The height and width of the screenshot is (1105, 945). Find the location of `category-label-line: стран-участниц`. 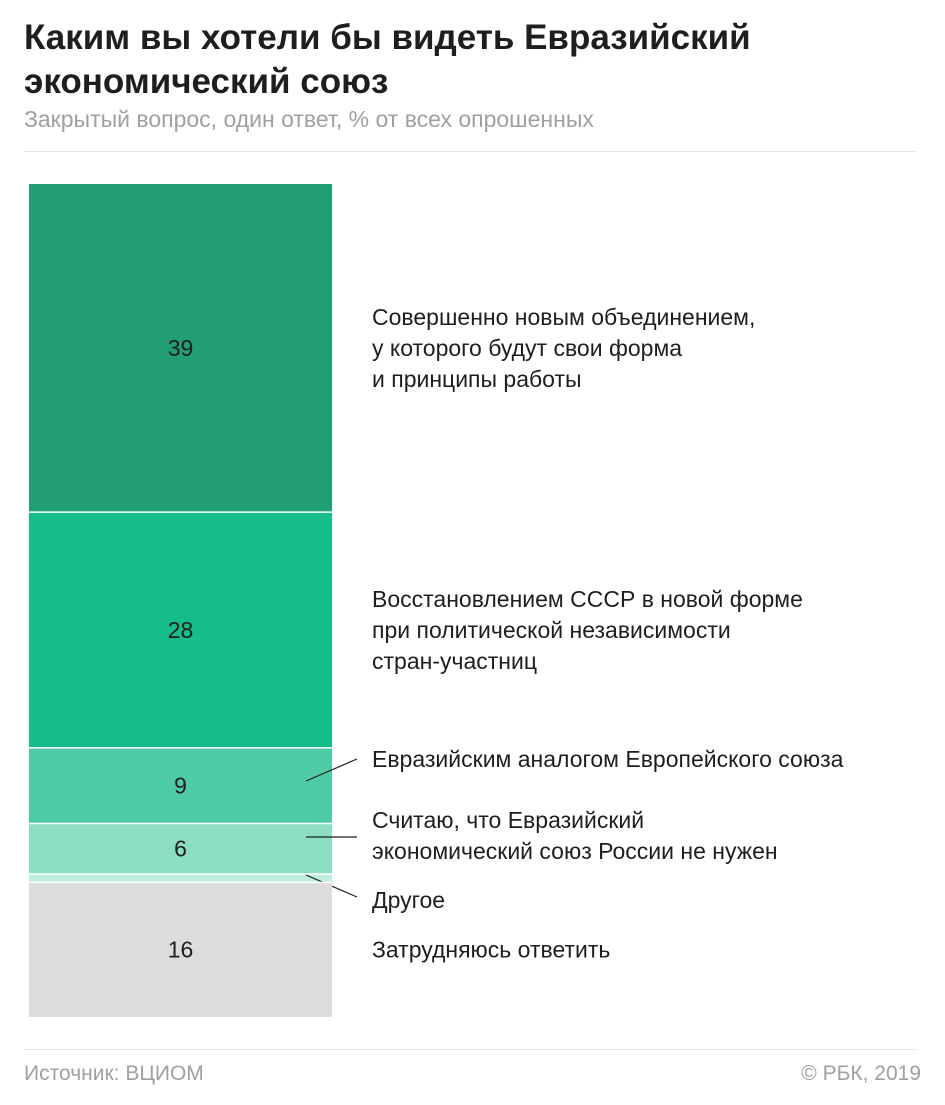

category-label-line: стран-участниц is located at coordinates (454, 661).